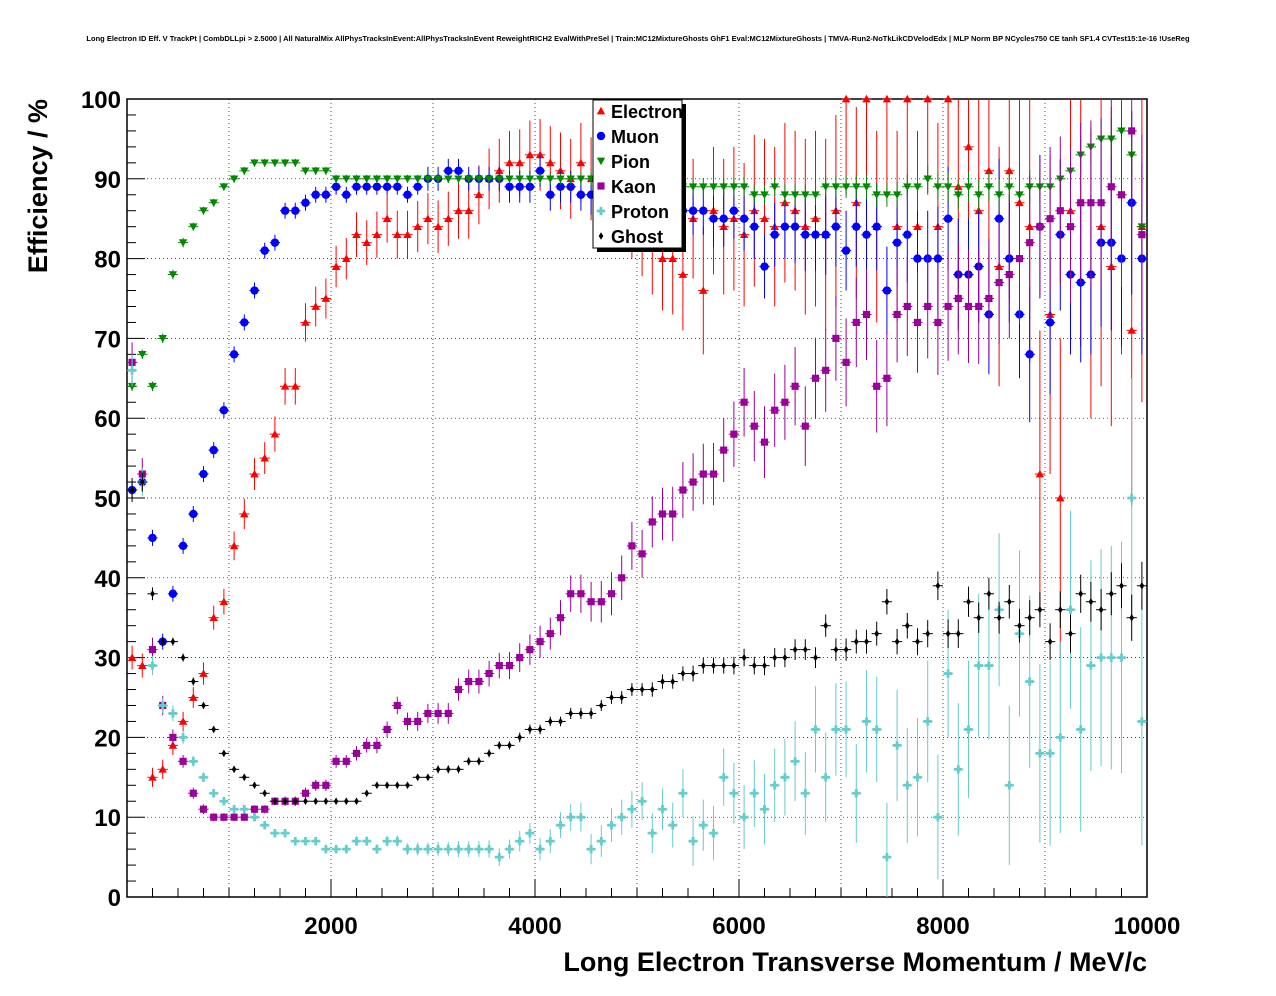 The height and width of the screenshot is (996, 1276). I want to click on y-tick-label: 50, so click(107, 499).